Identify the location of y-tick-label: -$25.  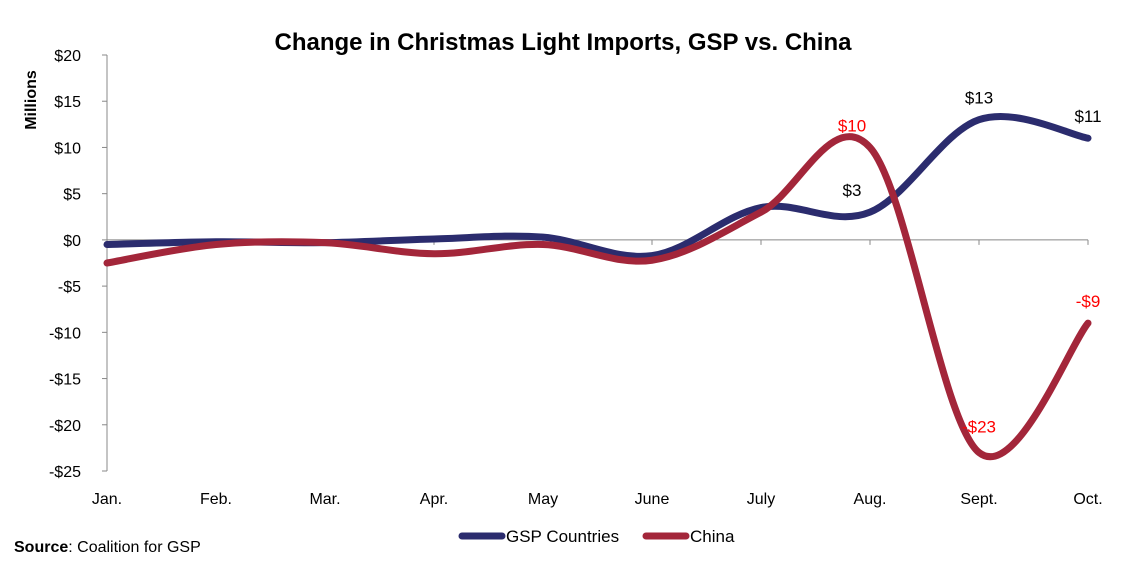
(65, 472).